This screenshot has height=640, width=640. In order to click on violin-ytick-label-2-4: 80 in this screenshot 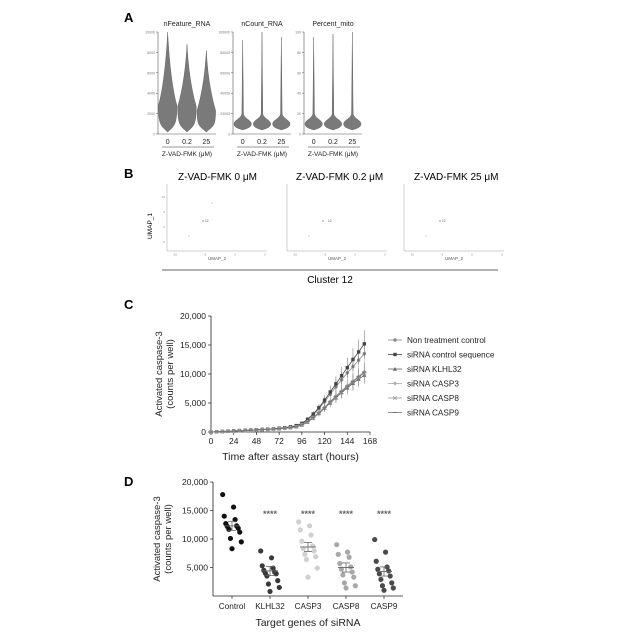, I will do `click(299, 53)`.